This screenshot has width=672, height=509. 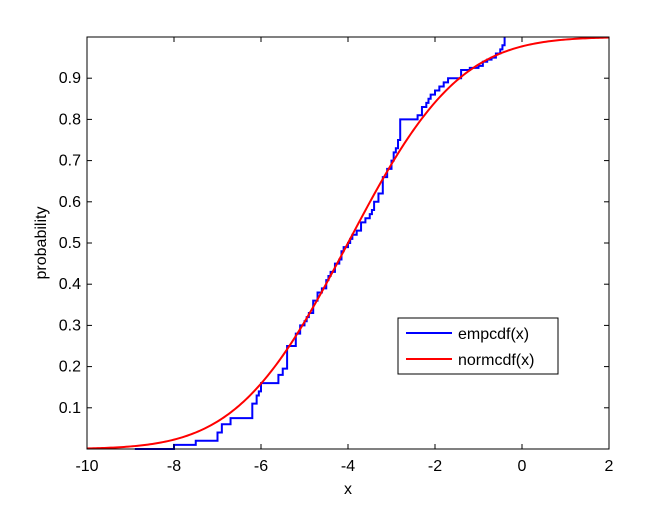 I want to click on x-tick-label: 0, so click(x=522, y=466).